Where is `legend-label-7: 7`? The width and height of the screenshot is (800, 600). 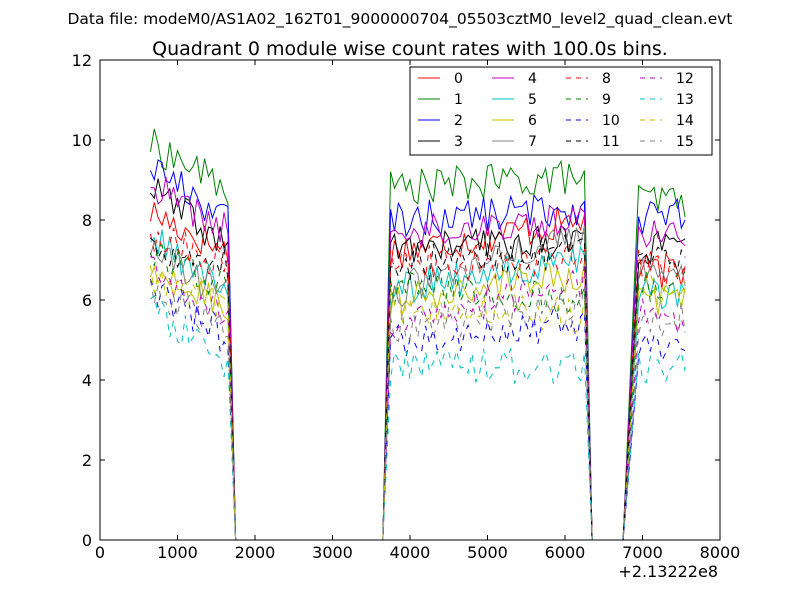 legend-label-7: 7 is located at coordinates (532, 142).